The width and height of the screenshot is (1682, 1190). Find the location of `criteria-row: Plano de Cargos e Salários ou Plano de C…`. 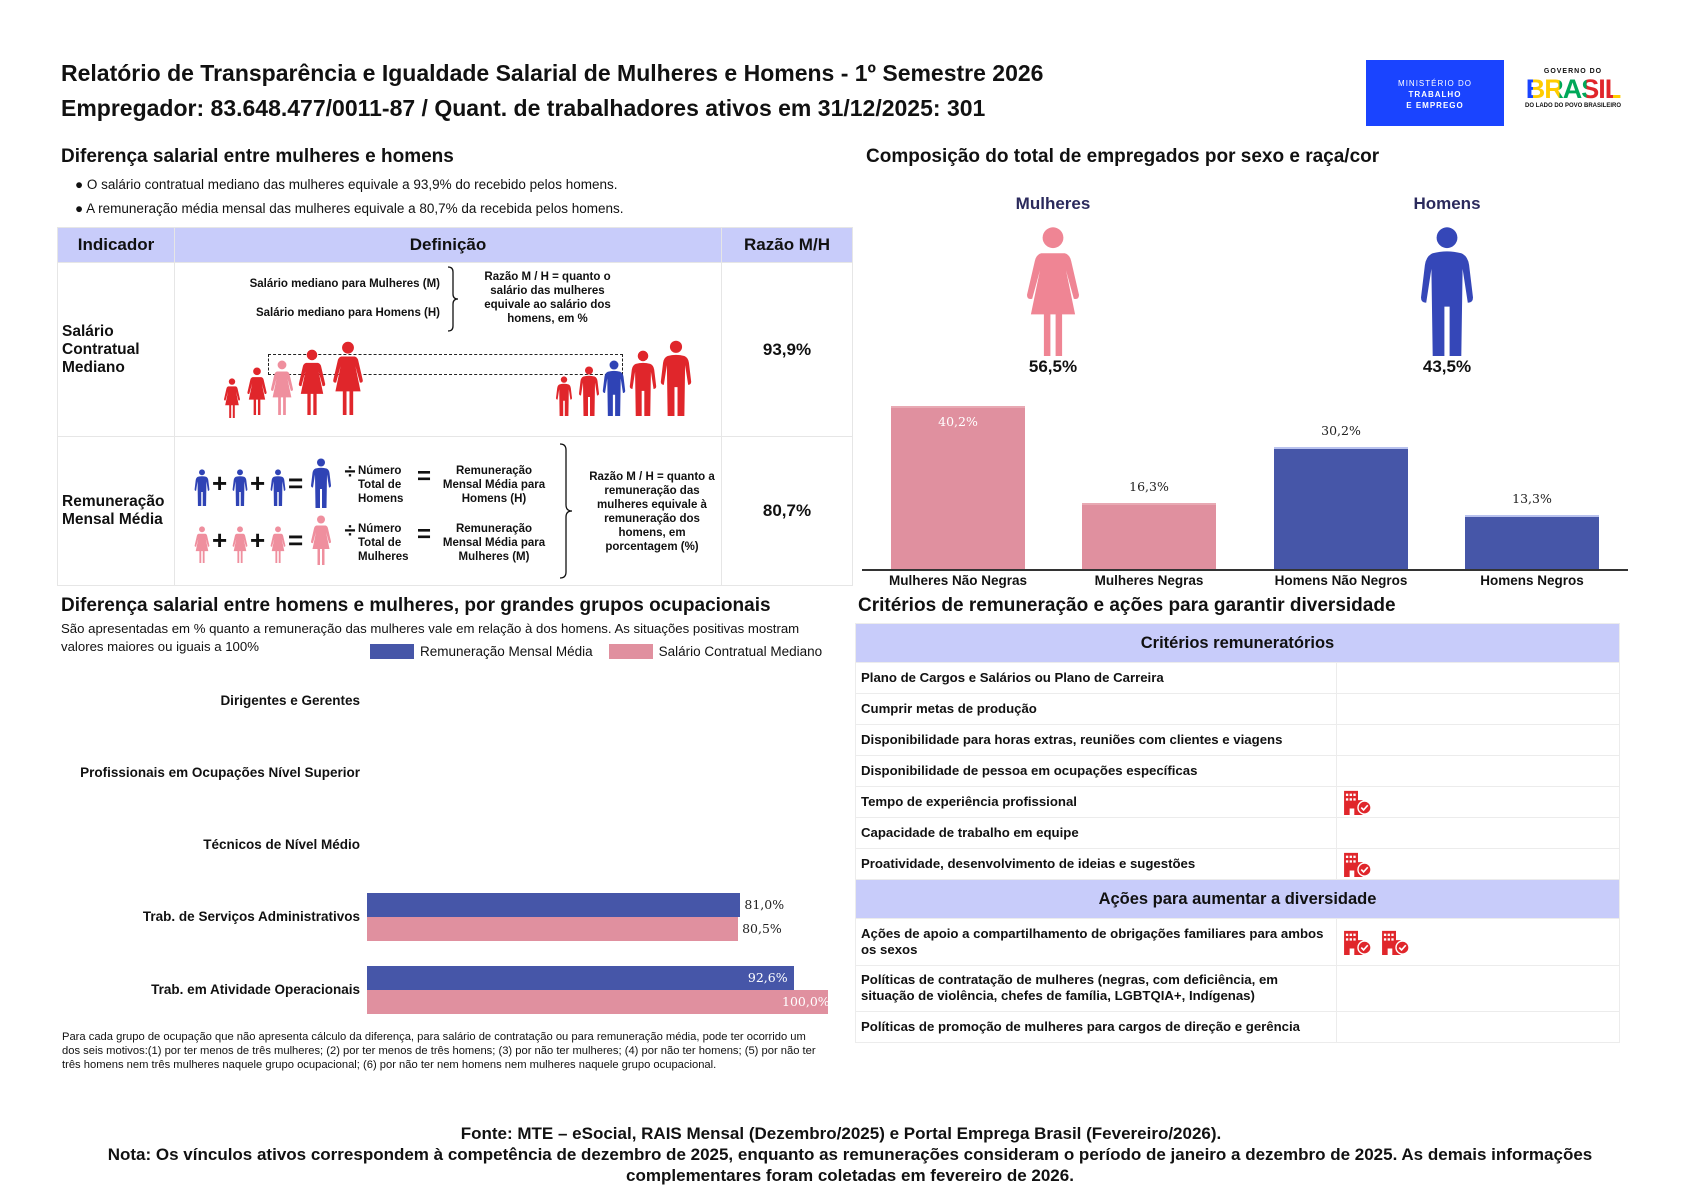

criteria-row: Plano de Cargos e Salários ou Plano de C… is located at coordinates (1237, 678).